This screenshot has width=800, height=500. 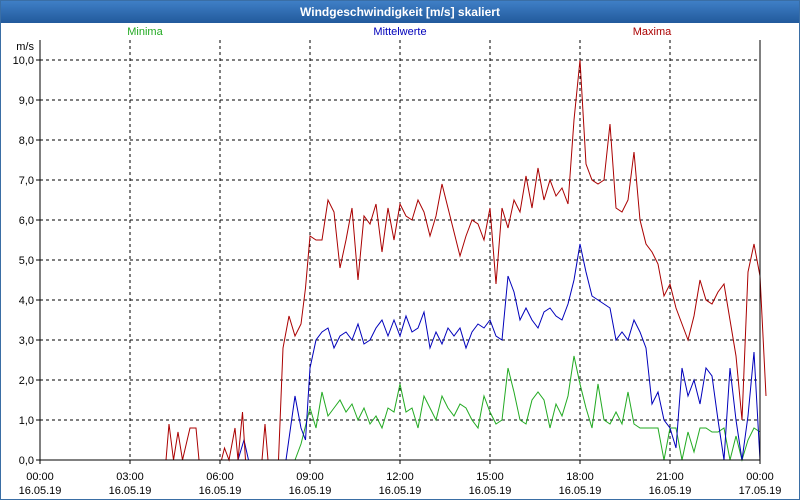 What do you see at coordinates (220, 477) in the screenshot?
I see `x-tick-time: 06:00` at bounding box center [220, 477].